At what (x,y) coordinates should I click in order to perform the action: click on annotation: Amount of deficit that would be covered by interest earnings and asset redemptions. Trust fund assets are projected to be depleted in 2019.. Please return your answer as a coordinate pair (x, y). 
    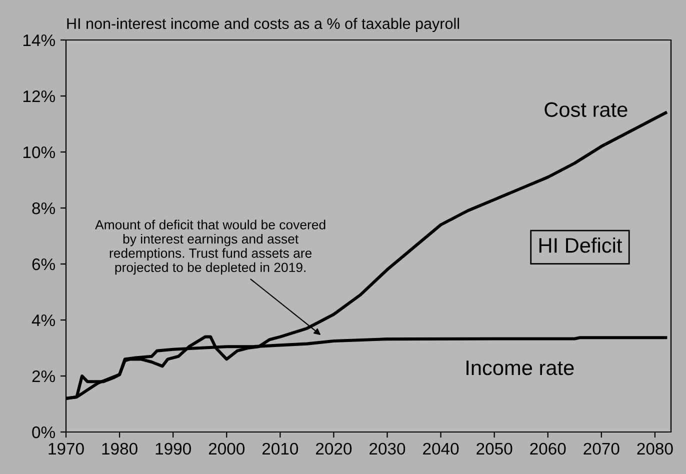
    Looking at the image, I should click on (210, 247).